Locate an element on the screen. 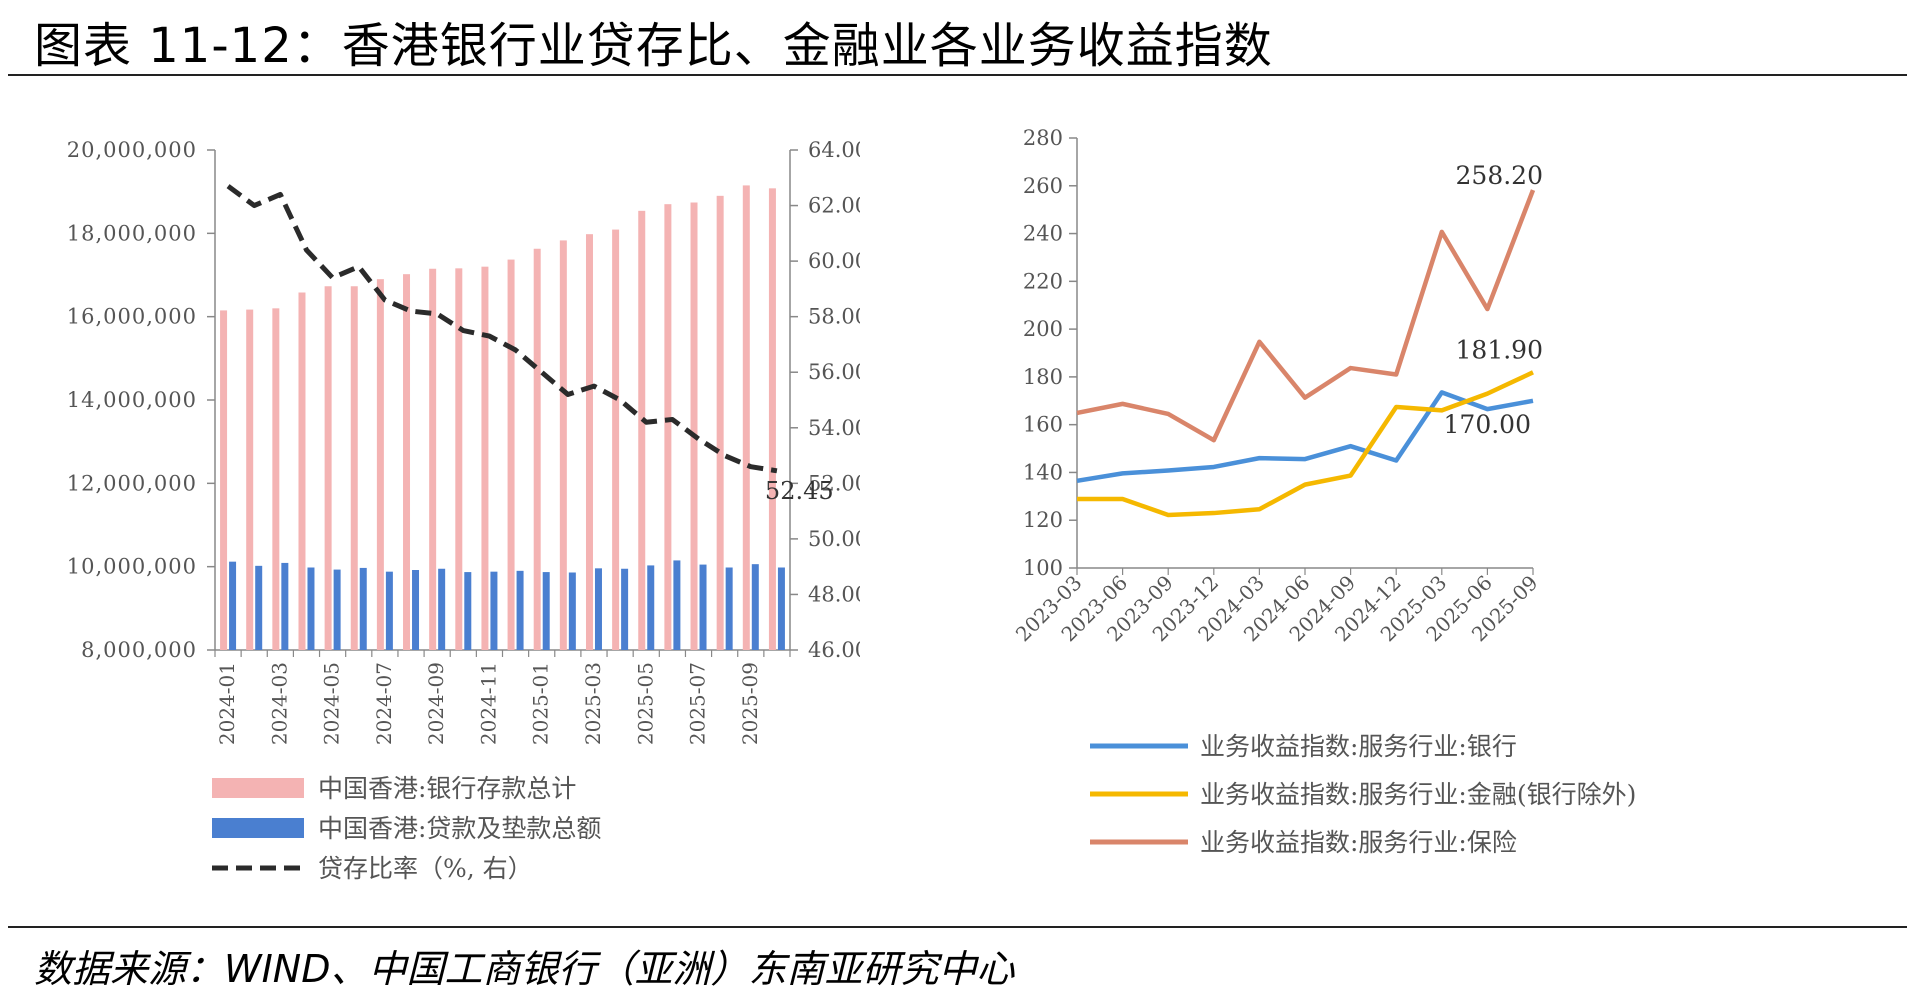  x-tick-label: 2024-11 is located at coordinates (488, 703).